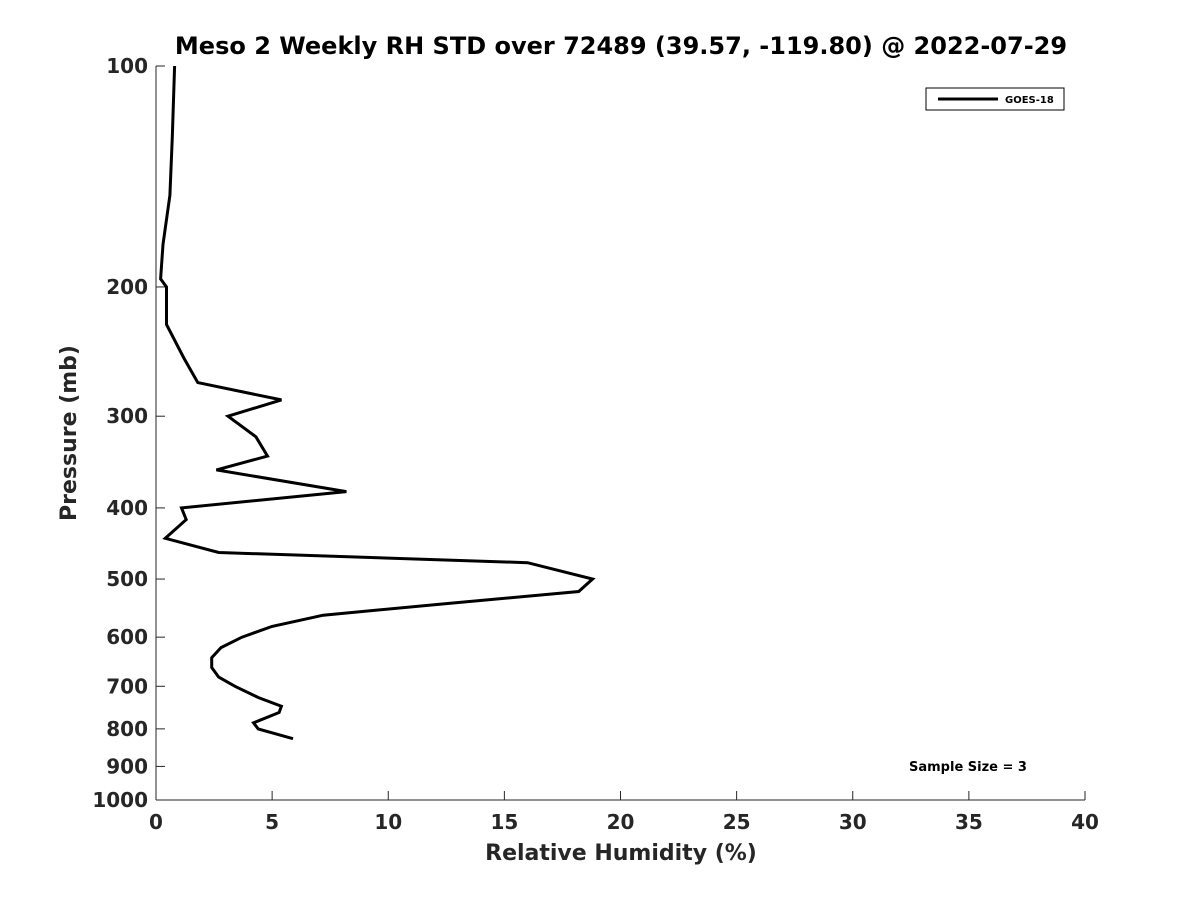 The image size is (1200, 900). Describe the element at coordinates (127, 729) in the screenshot. I see `y-tick-label: 800` at that location.